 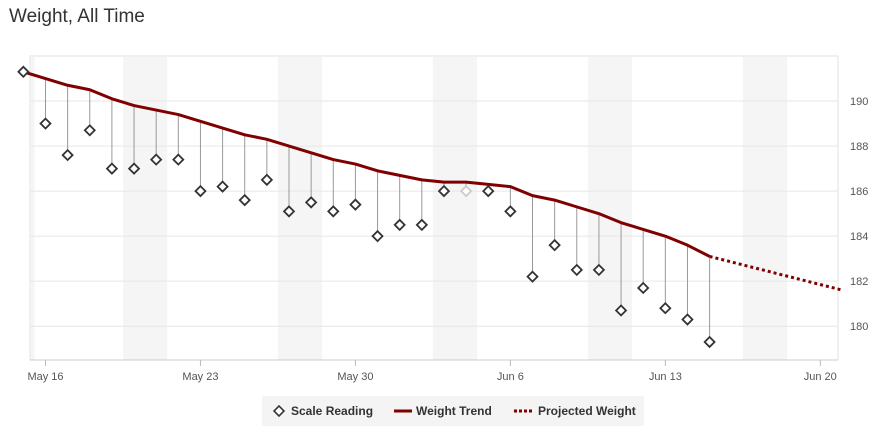 I want to click on legend-projected-weight: Projected Weight, so click(x=587, y=411).